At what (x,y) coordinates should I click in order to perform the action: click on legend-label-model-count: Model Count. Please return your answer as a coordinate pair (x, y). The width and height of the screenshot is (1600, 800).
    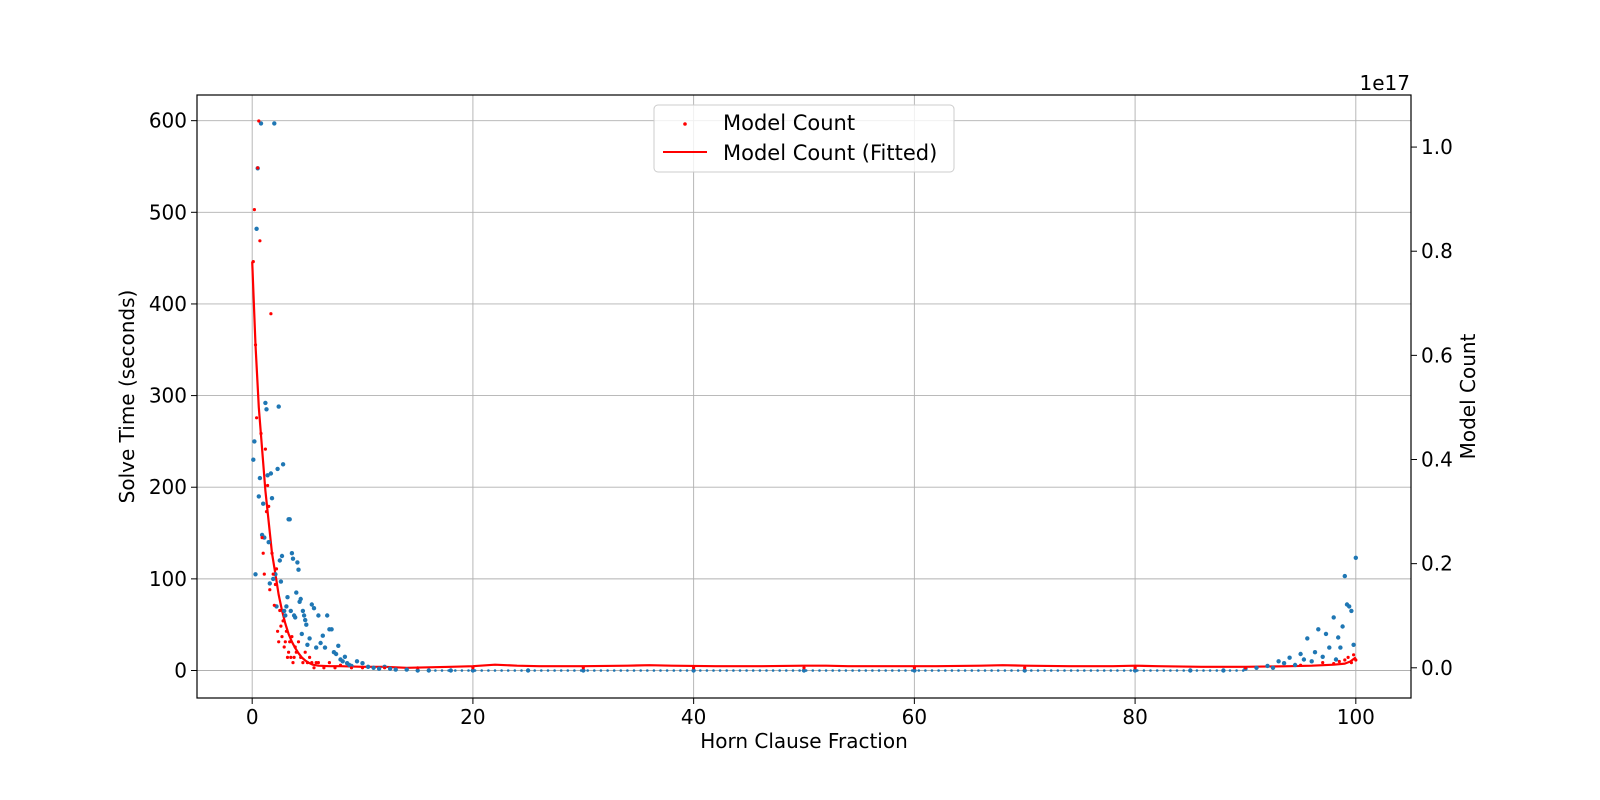
    Looking at the image, I should click on (789, 123).